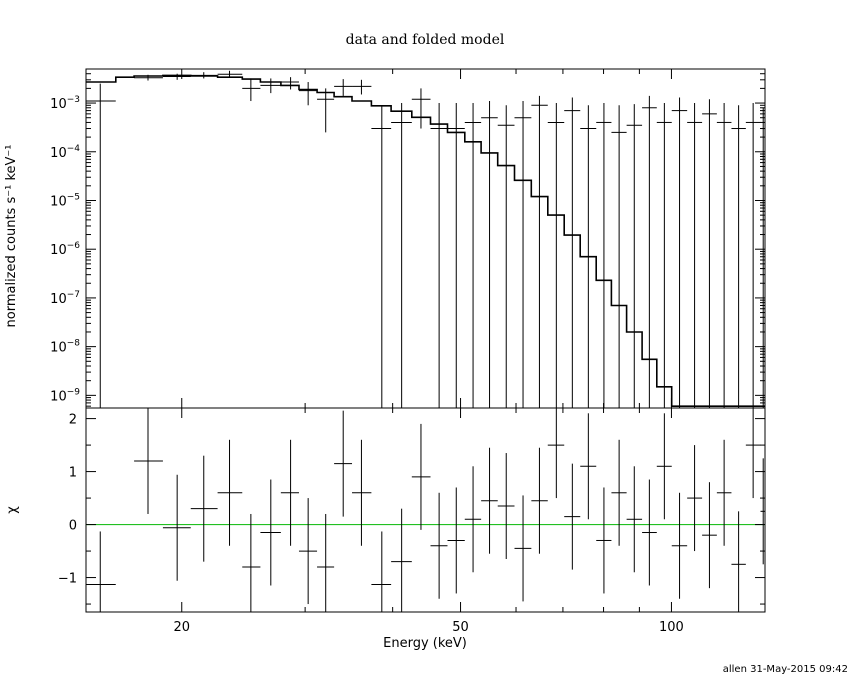  Describe the element at coordinates (671, 627) in the screenshot. I see `x-tick-label: 100` at that location.